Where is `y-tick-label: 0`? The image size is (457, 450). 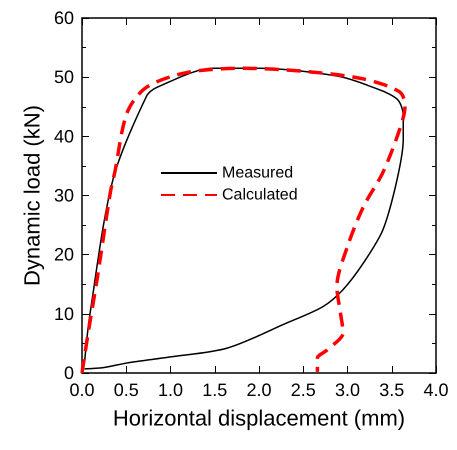
y-tick-label: 0 is located at coordinates (69, 373).